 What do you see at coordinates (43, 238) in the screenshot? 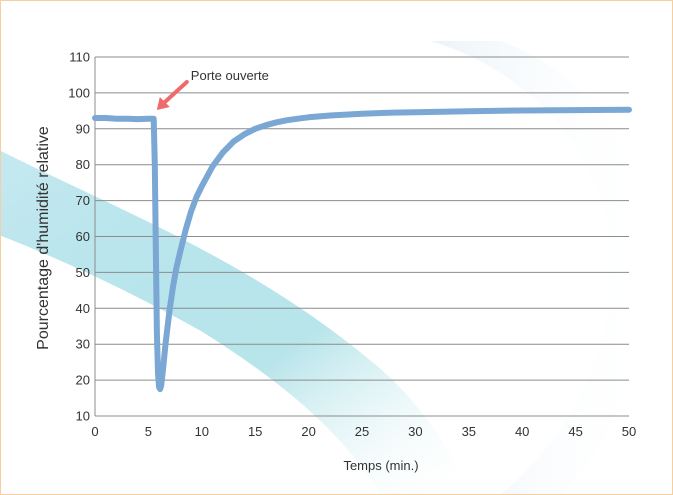
I see `y-axis-title: Pourcentage d'humidité relative` at bounding box center [43, 238].